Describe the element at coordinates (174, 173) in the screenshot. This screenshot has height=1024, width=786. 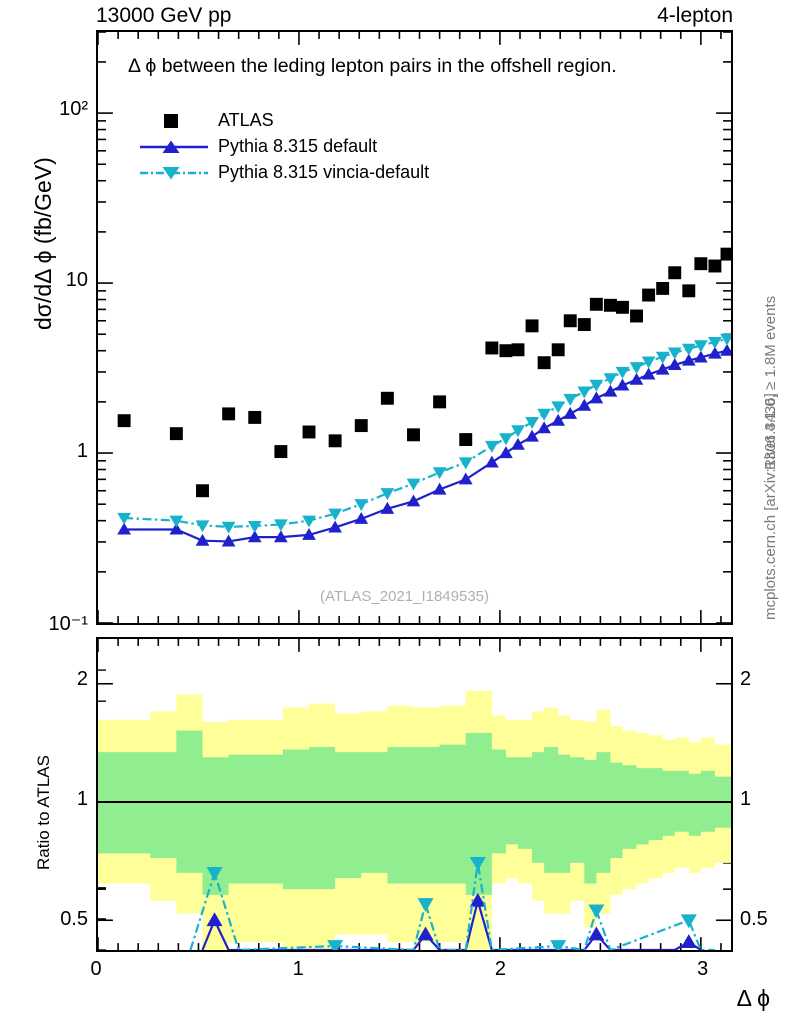
I see `legend-key-pythia-vincia` at that location.